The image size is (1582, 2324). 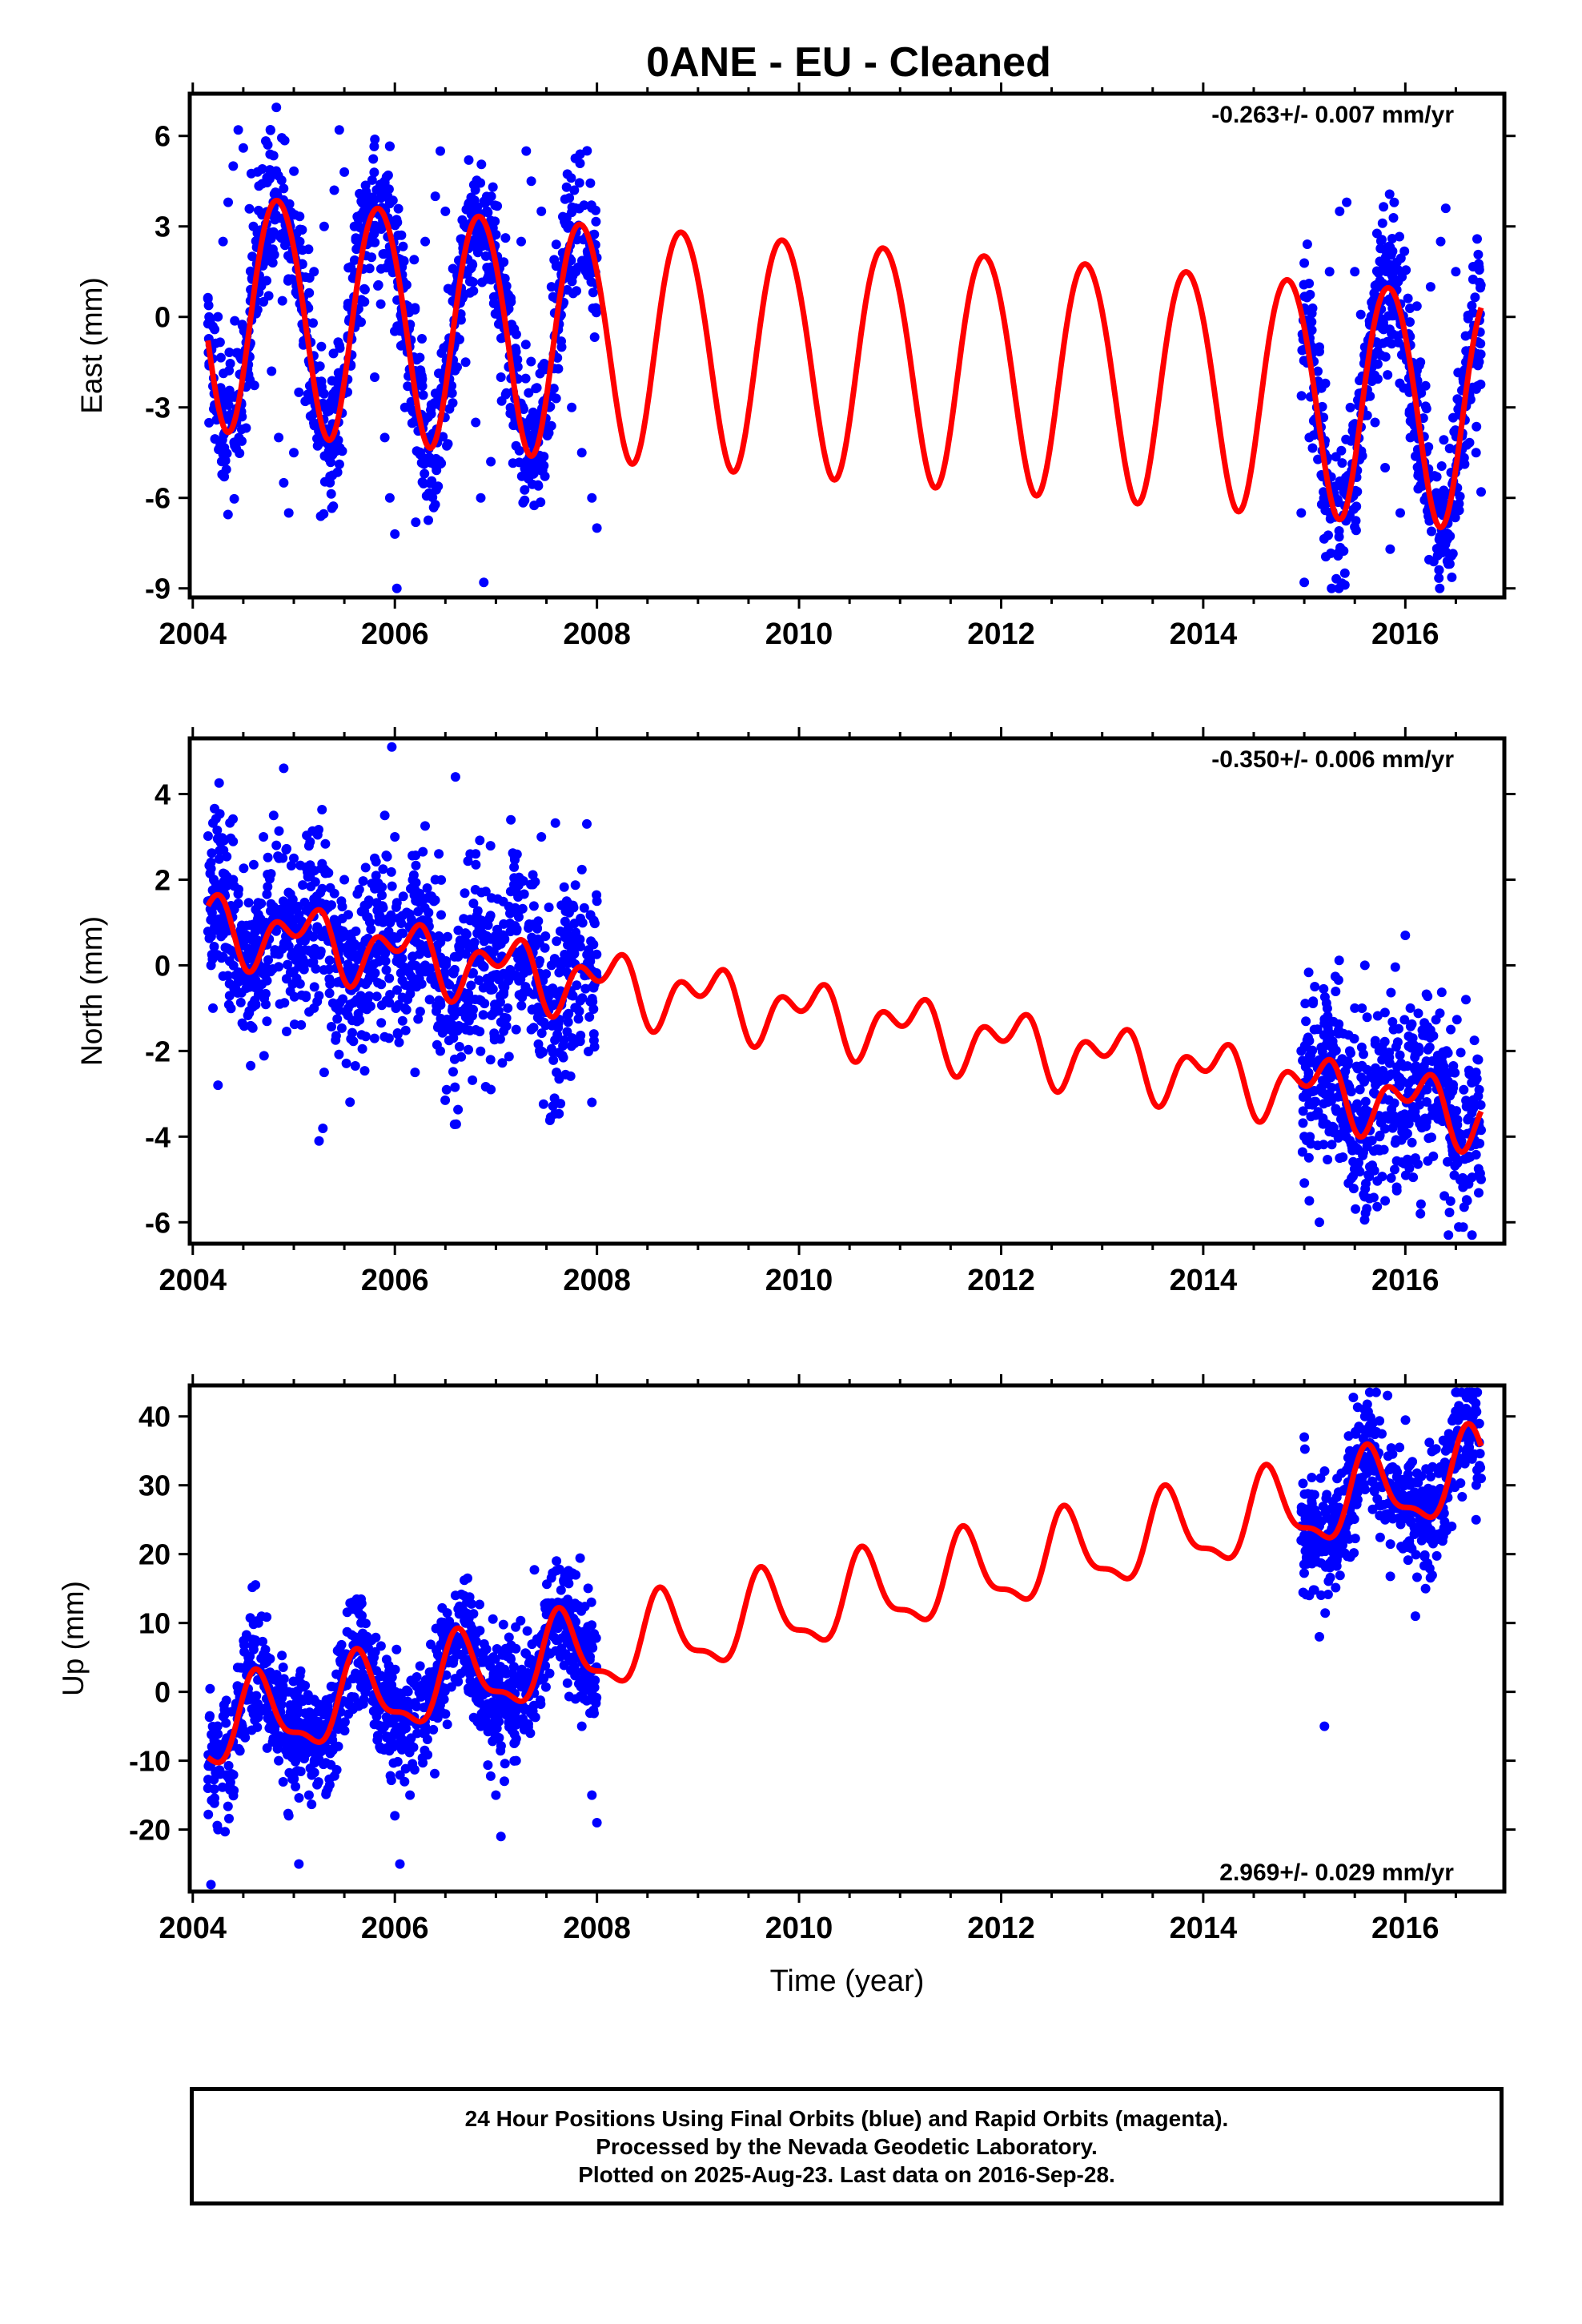 I want to click on x-tick-label: 2006, so click(x=395, y=634).